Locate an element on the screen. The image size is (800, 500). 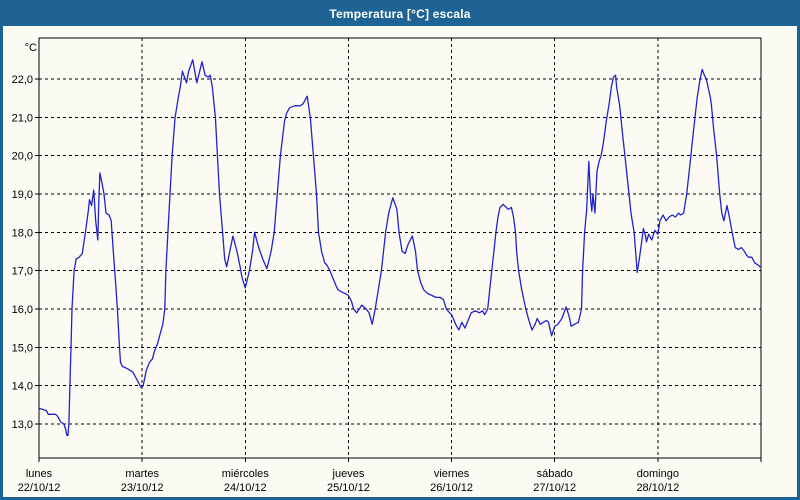
y-tick-label: 19,0 is located at coordinates (22, 195).